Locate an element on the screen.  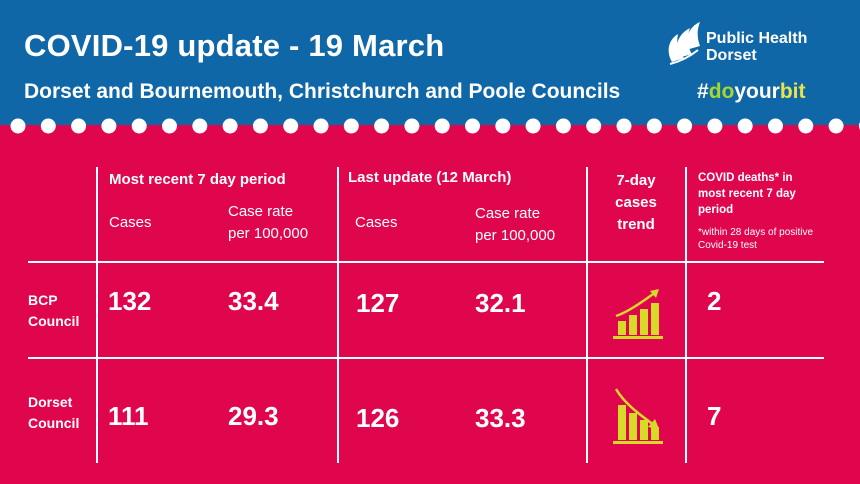
row-label-bcp: BCP Council is located at coordinates (53, 311).